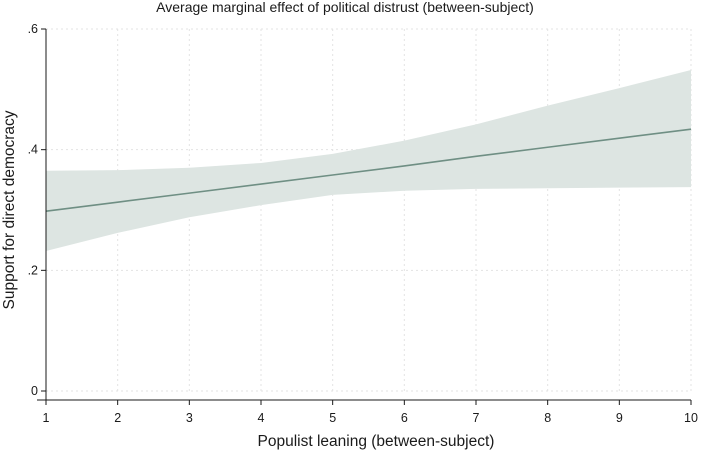  I want to click on x-tick-label-5: 5, so click(332, 418).